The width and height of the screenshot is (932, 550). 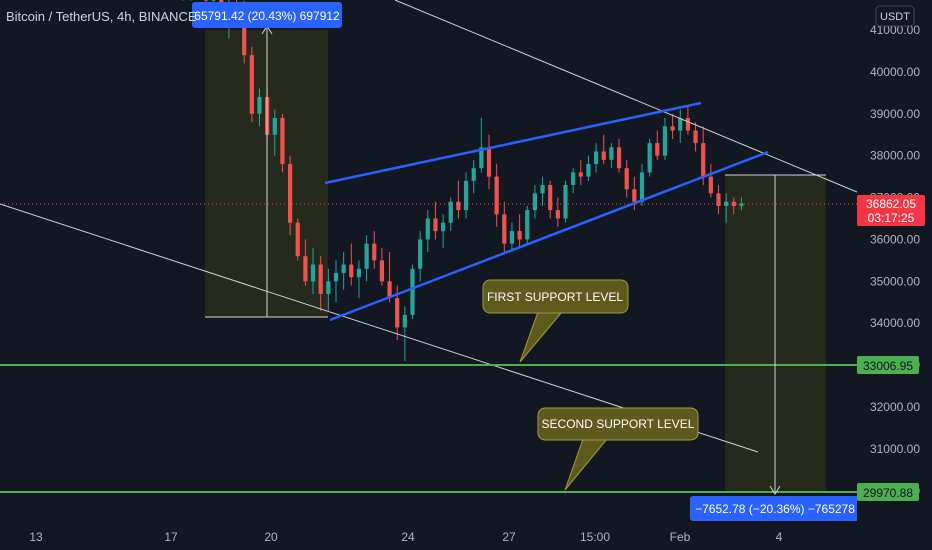 What do you see at coordinates (895, 156) in the screenshot?
I see `price-tick-label: 38000.00` at bounding box center [895, 156].